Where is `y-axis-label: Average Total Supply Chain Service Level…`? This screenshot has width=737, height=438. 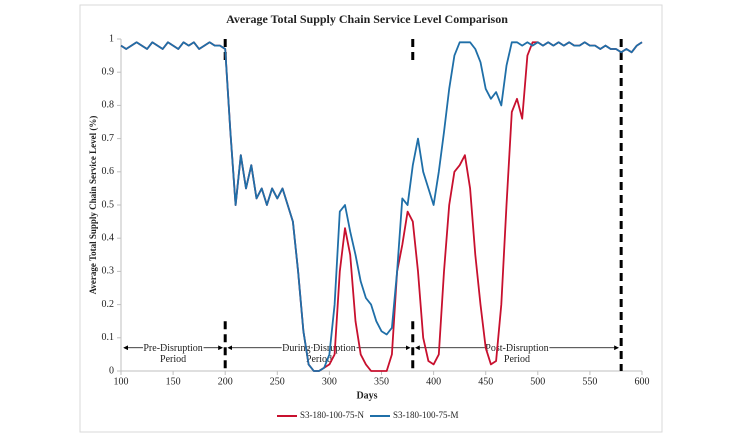 y-axis-label: Average Total Supply Chain Service Level… is located at coordinates (93, 205).